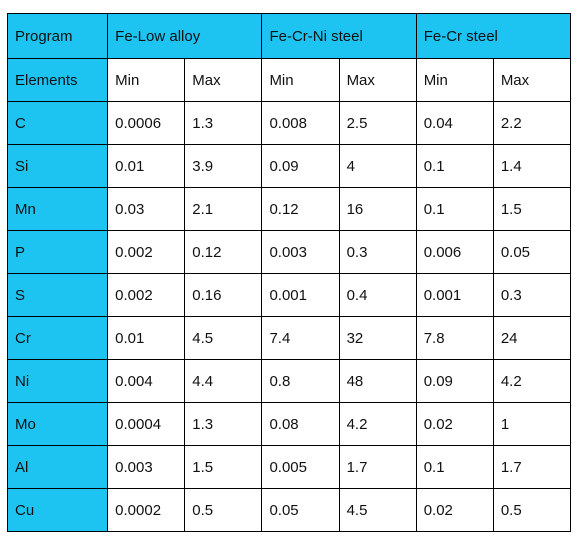  What do you see at coordinates (146, 209) in the screenshot?
I see `min-value-cell: 0.03` at bounding box center [146, 209].